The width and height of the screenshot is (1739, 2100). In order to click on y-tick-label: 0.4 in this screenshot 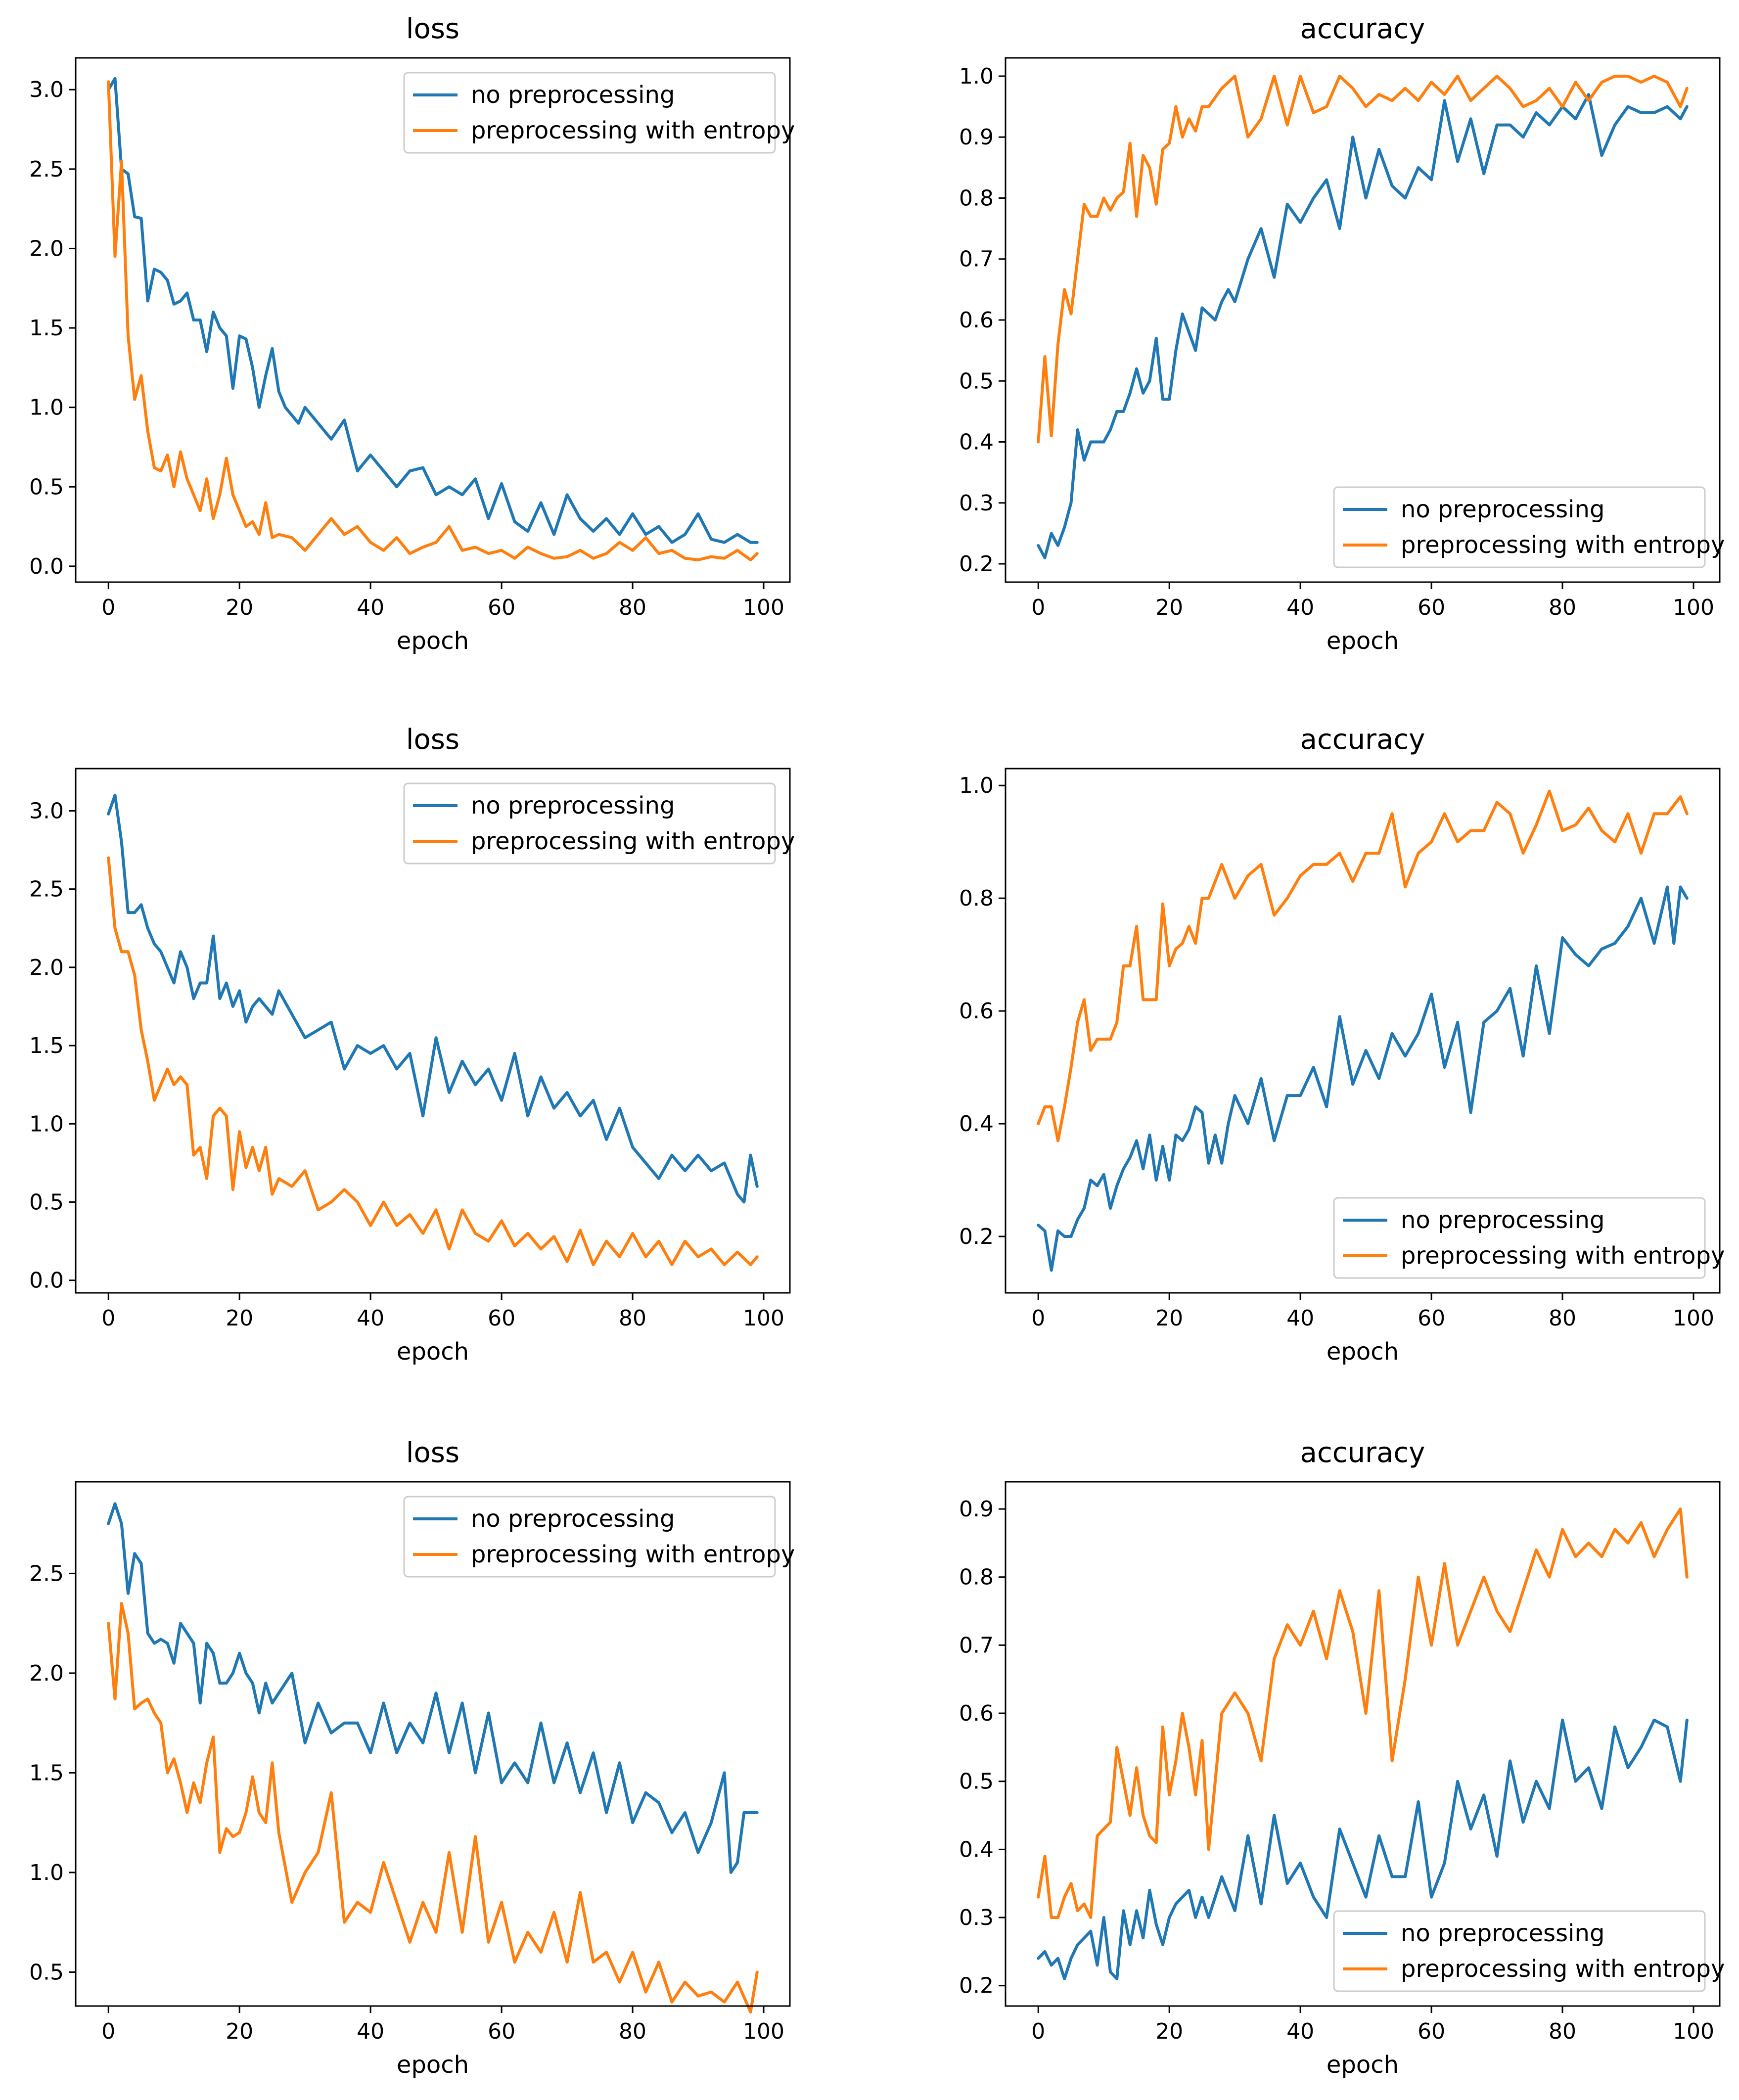, I will do `click(976, 1850)`.